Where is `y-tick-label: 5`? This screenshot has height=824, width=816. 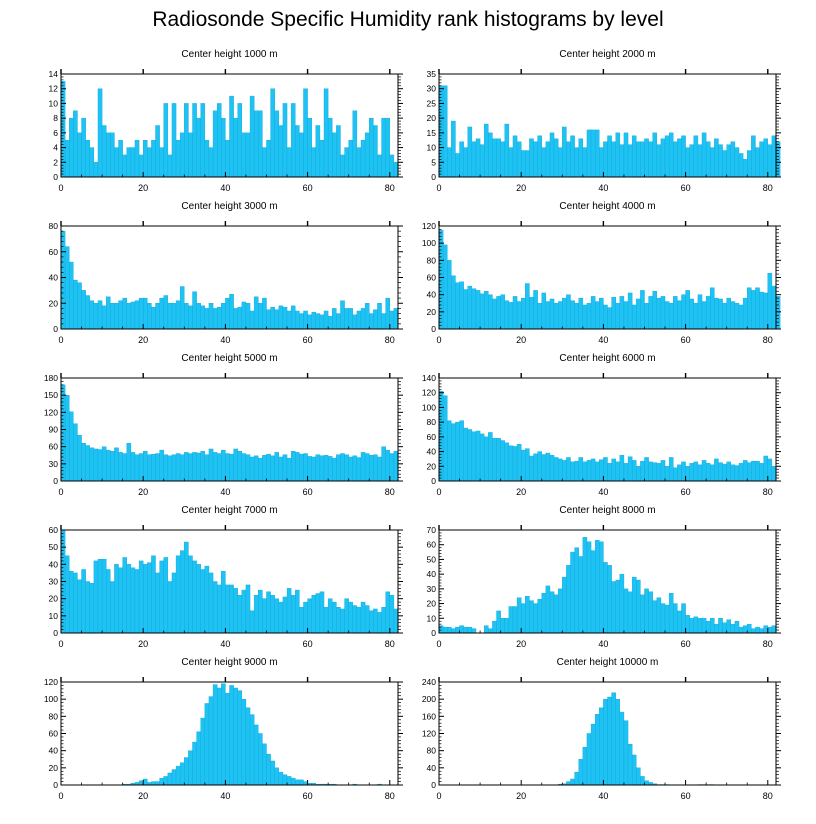 y-tick-label: 5 is located at coordinates (433, 162).